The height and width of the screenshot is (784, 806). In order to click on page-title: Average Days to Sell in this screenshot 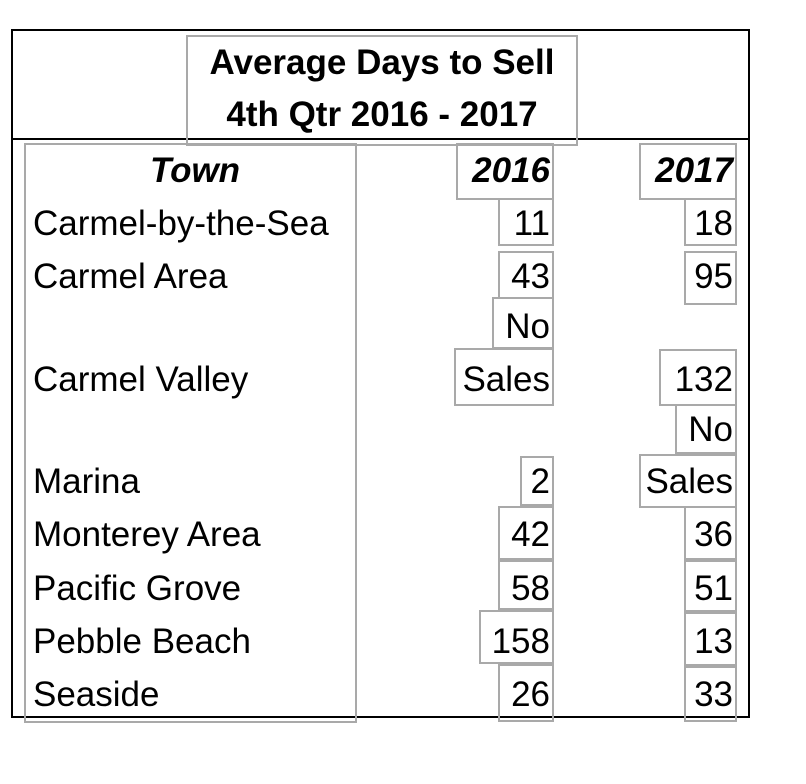, I will do `click(382, 62)`.